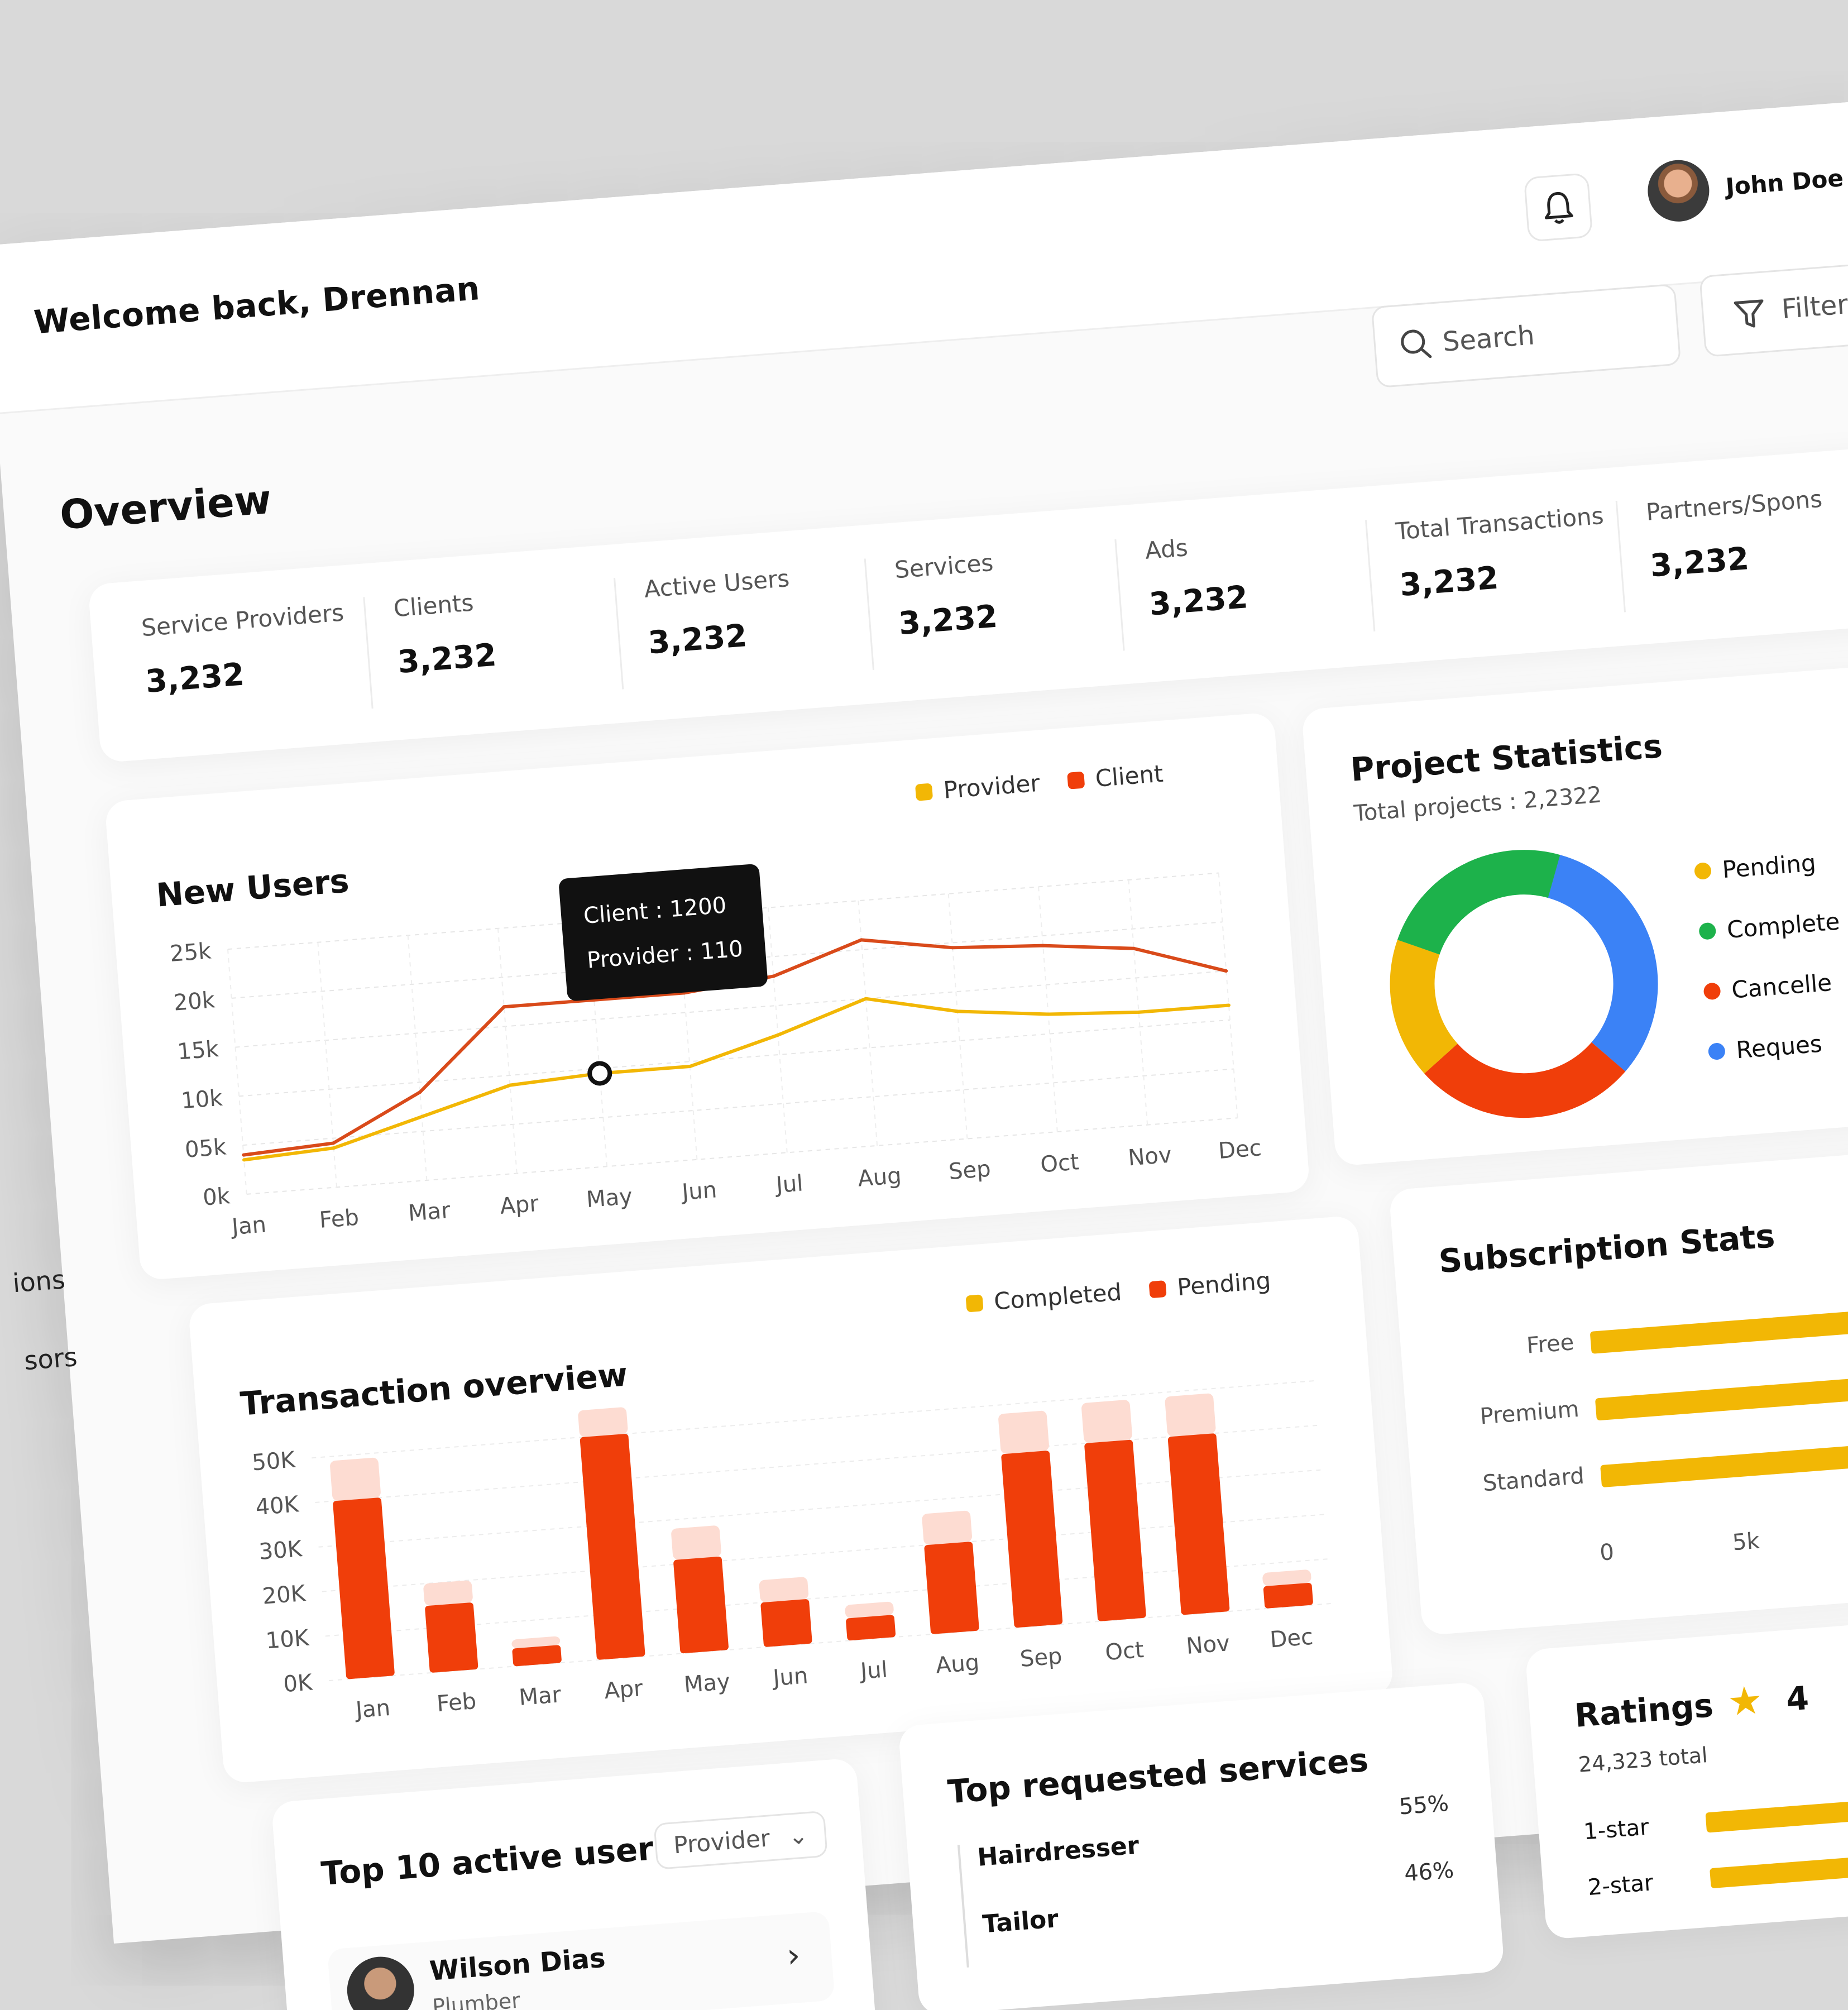 This screenshot has height=2010, width=1848. Describe the element at coordinates (206, 1148) in the screenshot. I see `y-tick-label: 05k` at that location.